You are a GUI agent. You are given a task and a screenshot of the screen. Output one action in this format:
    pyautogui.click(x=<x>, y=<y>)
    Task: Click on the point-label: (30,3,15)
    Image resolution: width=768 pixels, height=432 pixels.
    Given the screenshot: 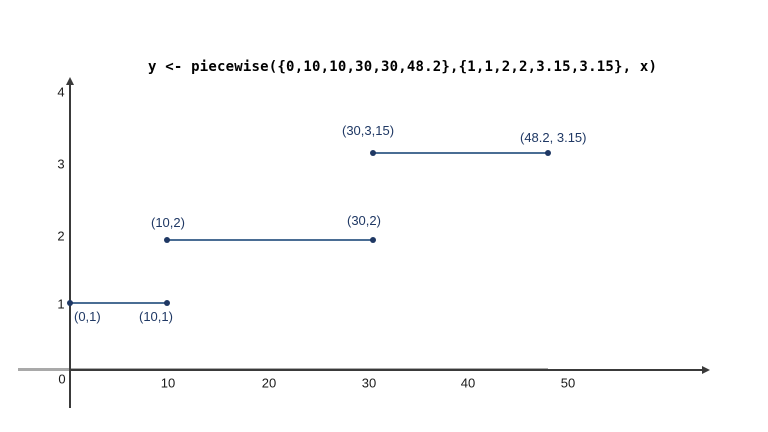 What is the action you would take?
    pyautogui.click(x=368, y=130)
    